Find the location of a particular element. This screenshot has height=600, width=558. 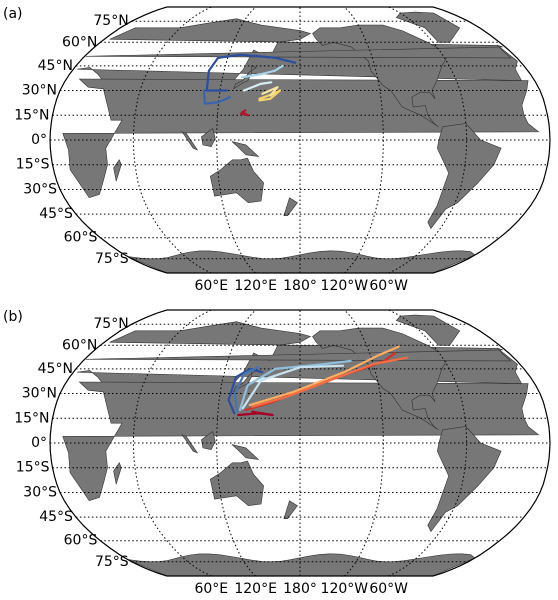

panel-label: (a) is located at coordinates (13, 14).